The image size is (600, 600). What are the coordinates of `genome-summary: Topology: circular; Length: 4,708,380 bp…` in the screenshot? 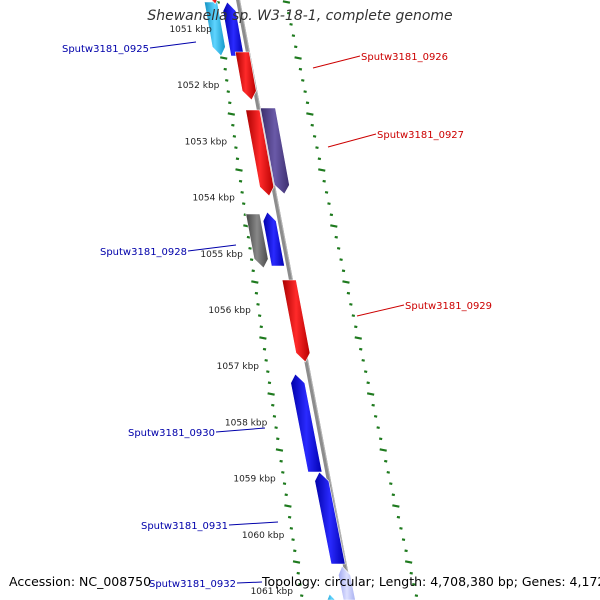 It's located at (431, 581).